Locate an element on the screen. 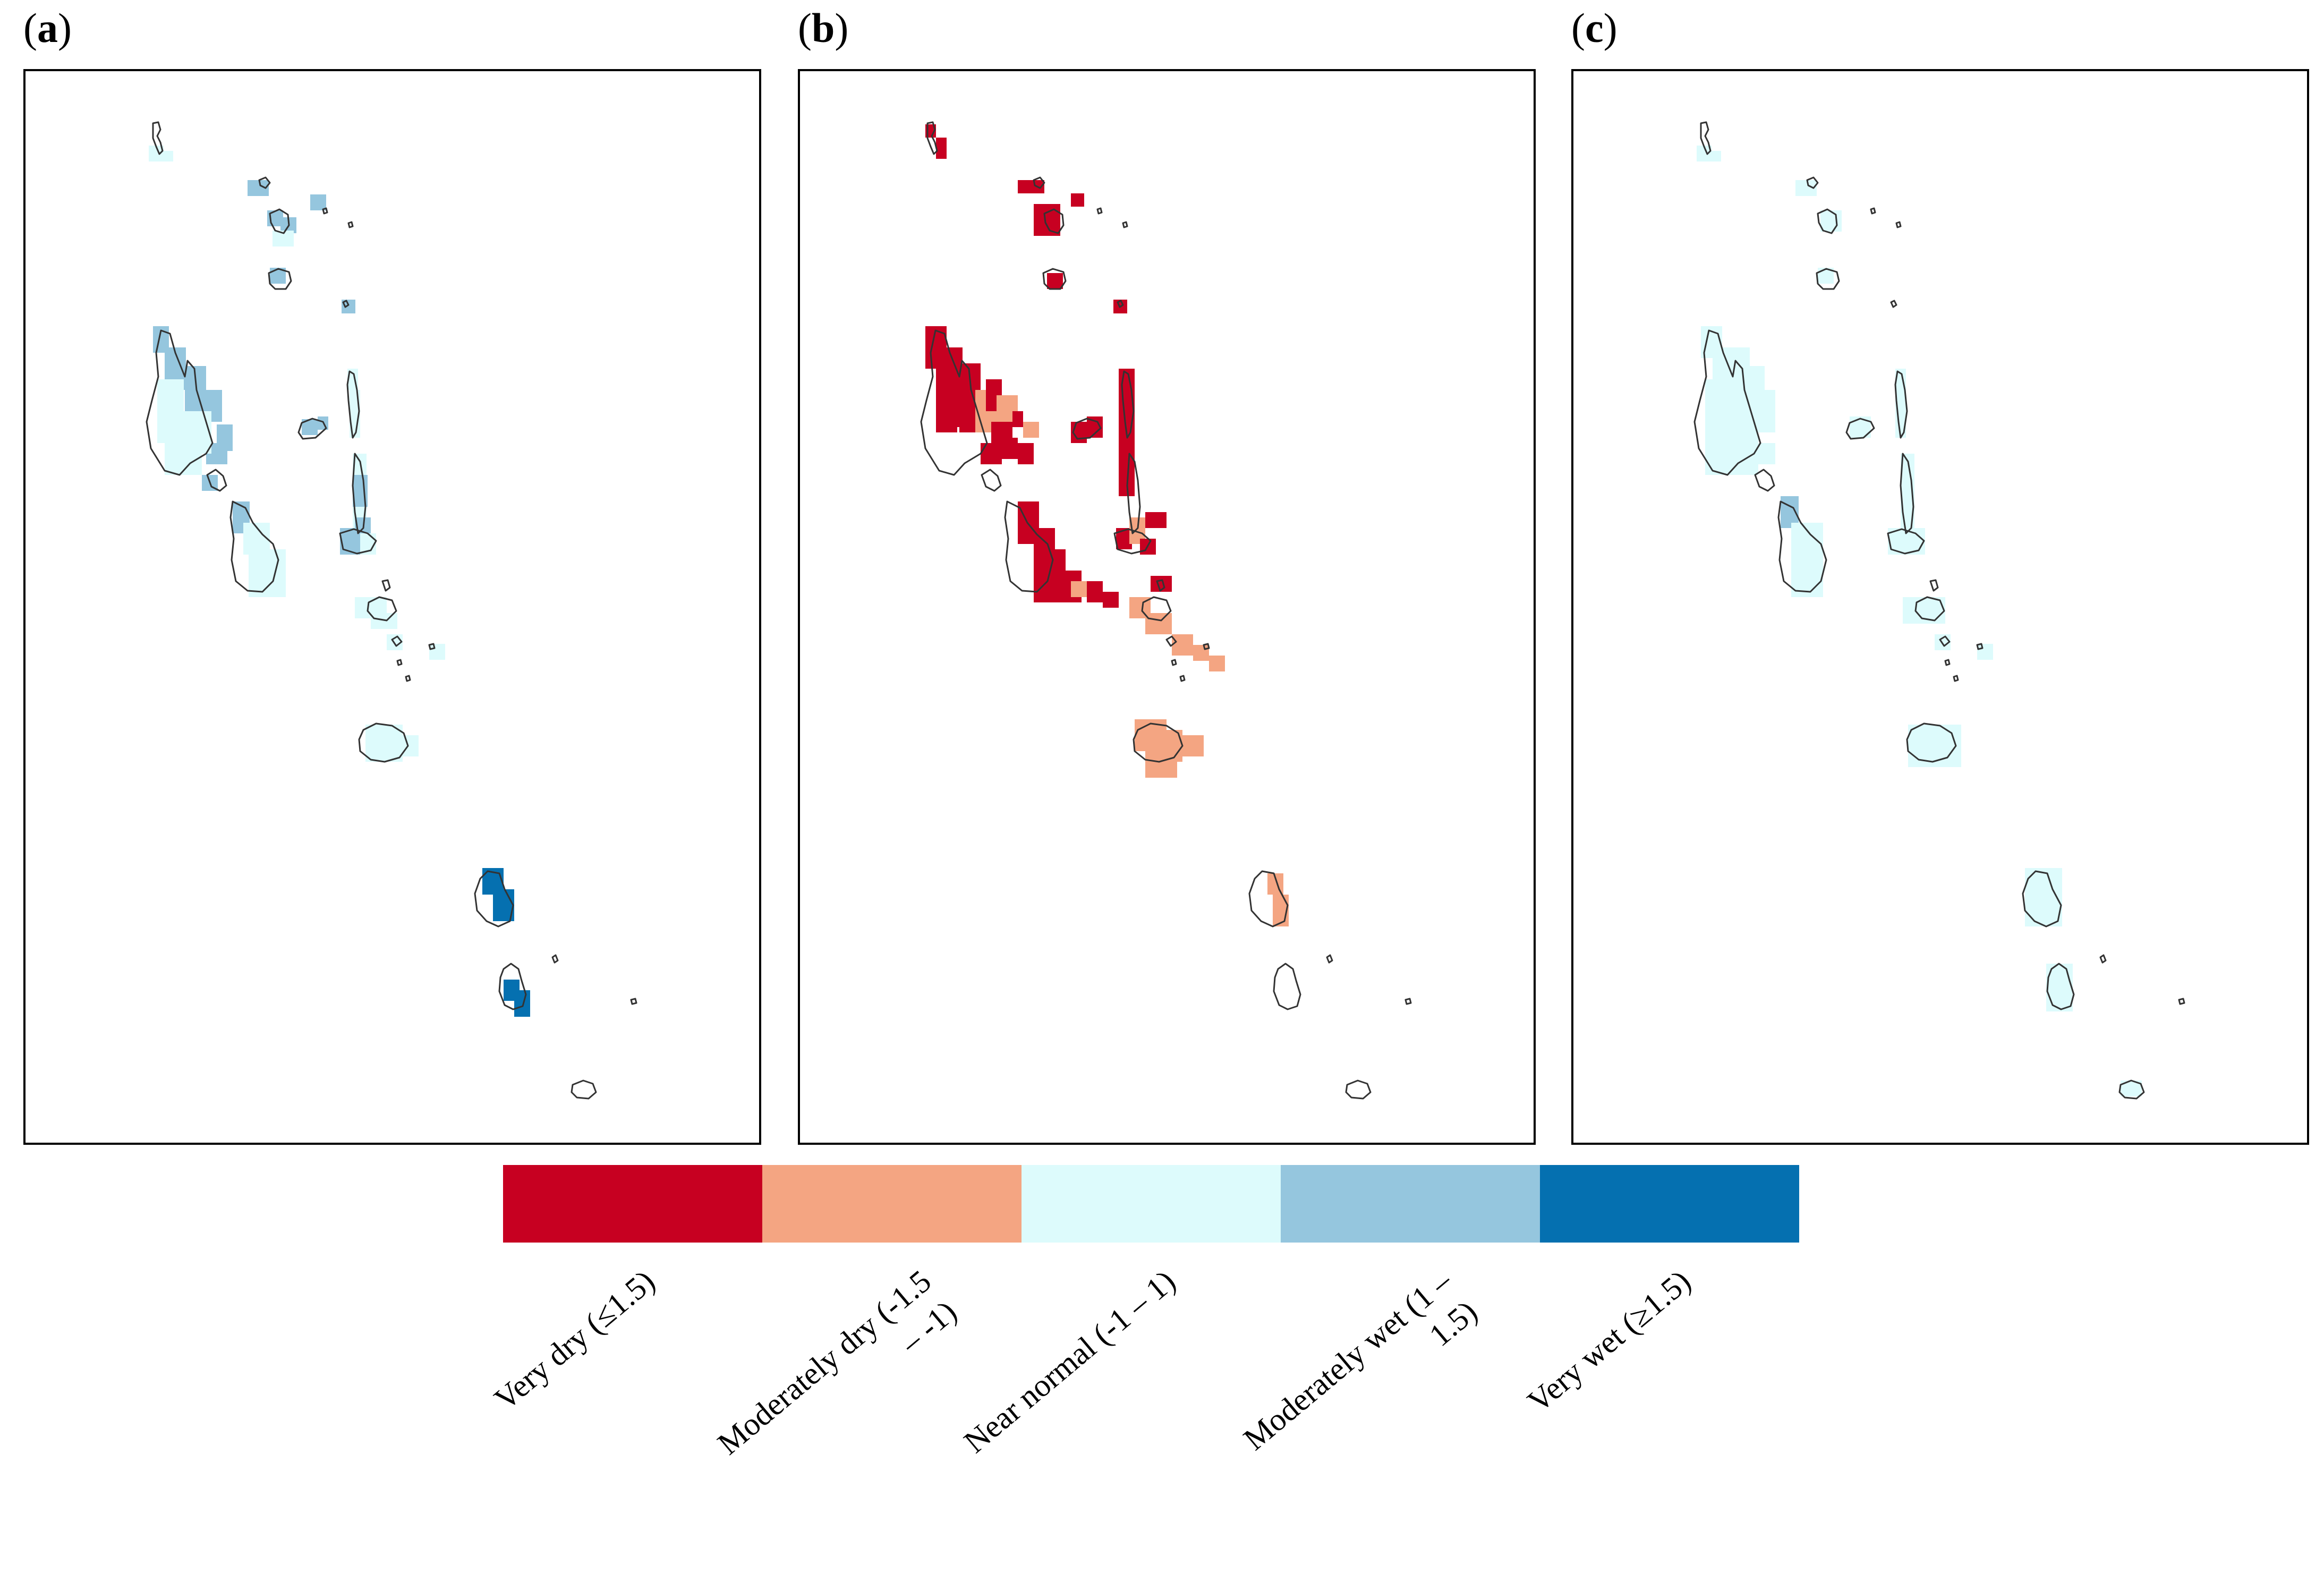 Image resolution: width=2324 pixels, height=1582 pixels. legend-label-moderately-dry: Moderately dry (-1.5 – -1) is located at coordinates (837, 1362).